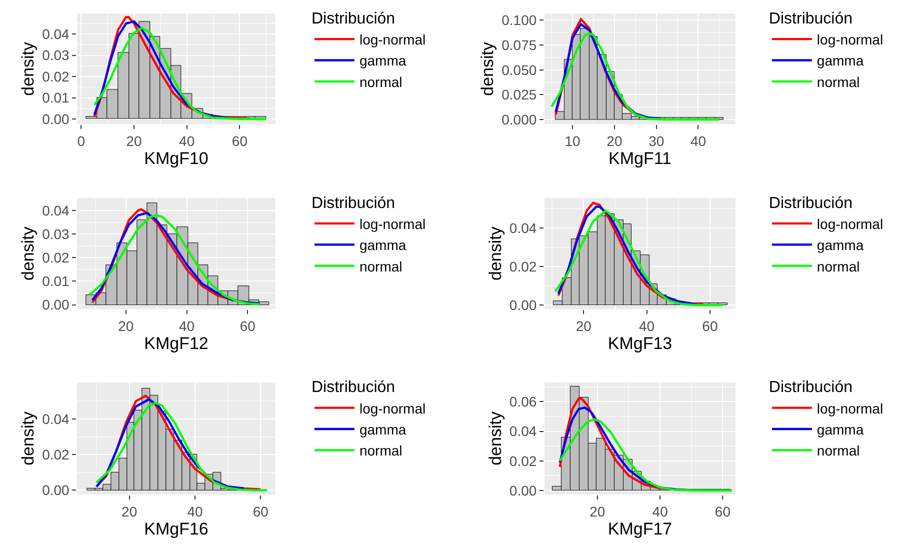 The width and height of the screenshot is (897, 557). What do you see at coordinates (176, 158) in the screenshot?
I see `x-axis-title: KMgF10` at bounding box center [176, 158].